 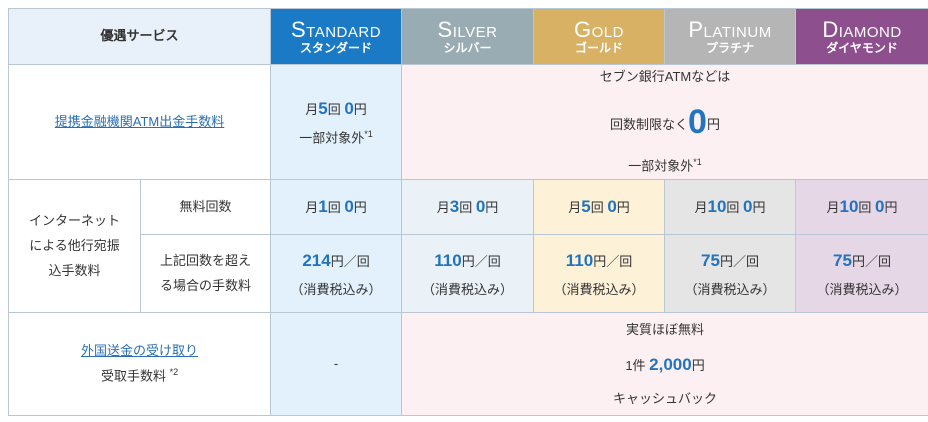 I want to click on free-diamond: 月10回 0円, so click(x=861, y=207).